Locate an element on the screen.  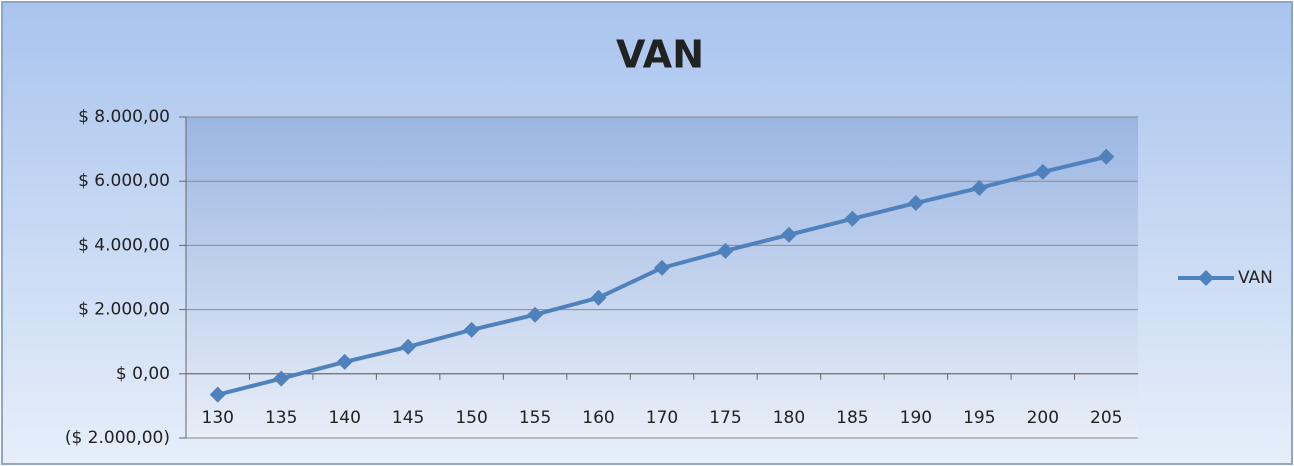
x-tick-label: 130 is located at coordinates (218, 418).